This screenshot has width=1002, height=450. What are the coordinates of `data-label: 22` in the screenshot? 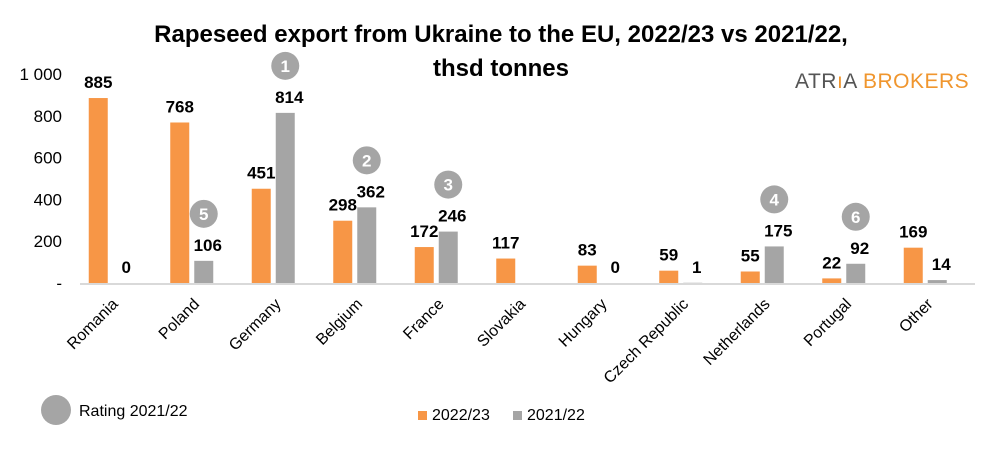 It's located at (831, 262).